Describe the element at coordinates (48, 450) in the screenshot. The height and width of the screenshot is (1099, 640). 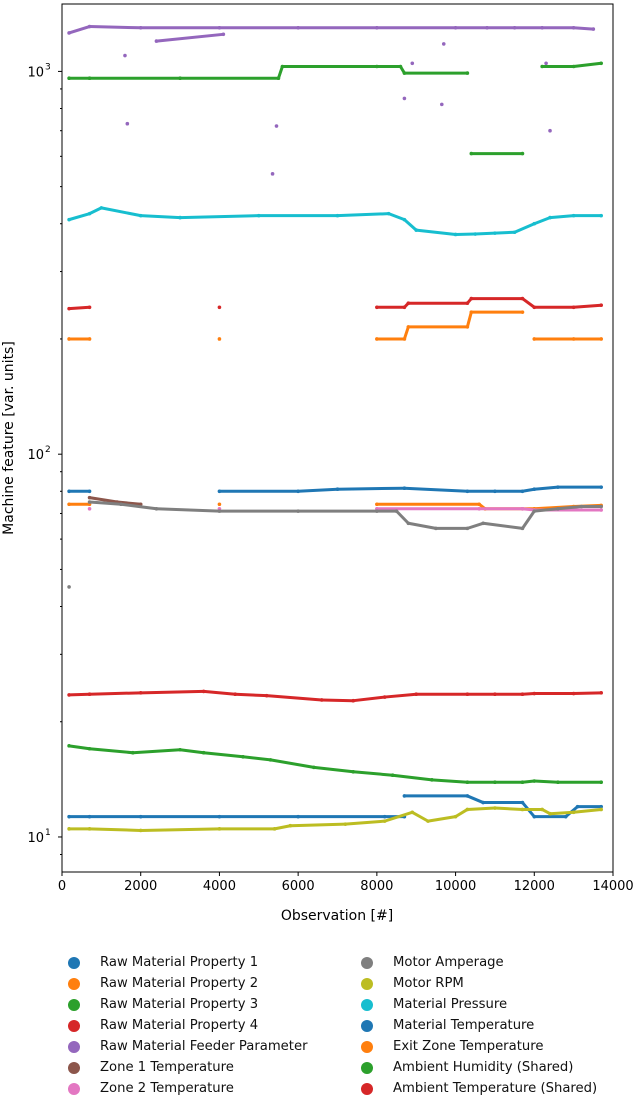
I see `y-tick-exponent: 2` at that location.